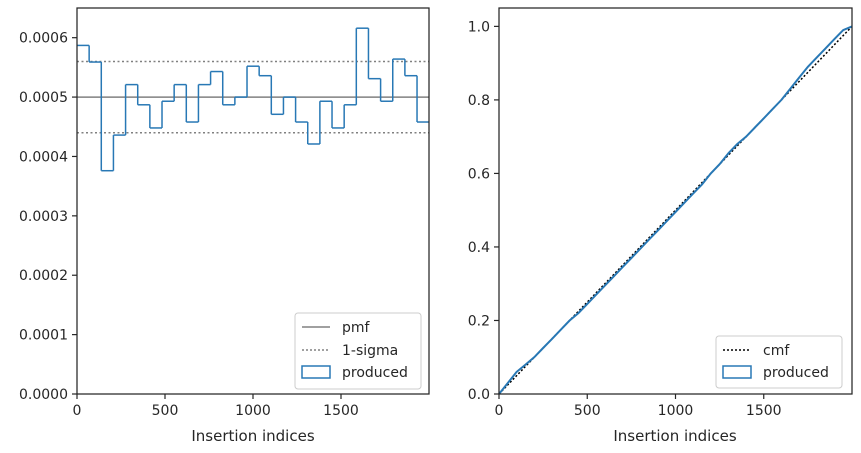 This screenshot has height=453, width=861. I want to click on cmf-legend: cmf produced, so click(779, 362).